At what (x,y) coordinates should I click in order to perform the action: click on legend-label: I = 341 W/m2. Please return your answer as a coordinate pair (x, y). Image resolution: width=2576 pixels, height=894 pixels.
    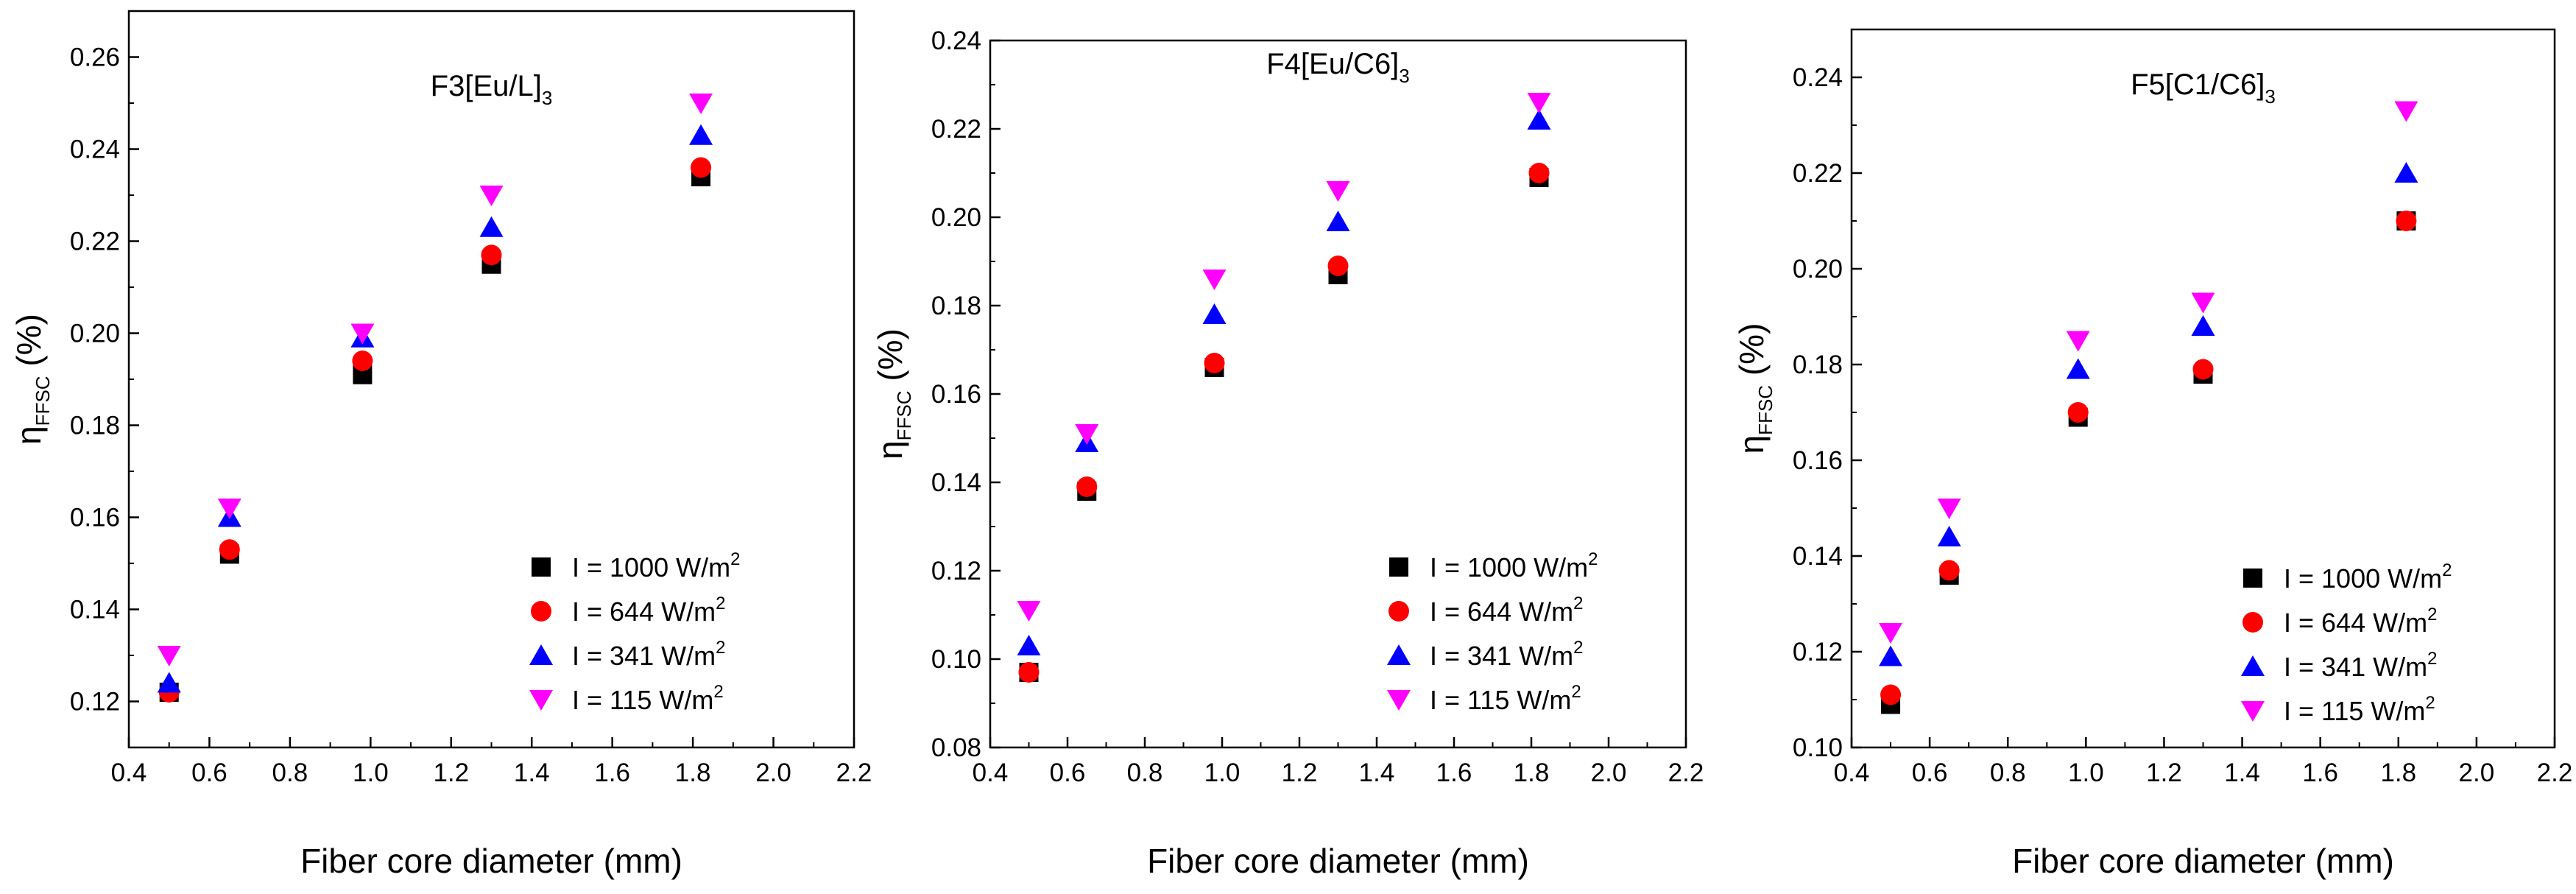
    Looking at the image, I should click on (2360, 665).